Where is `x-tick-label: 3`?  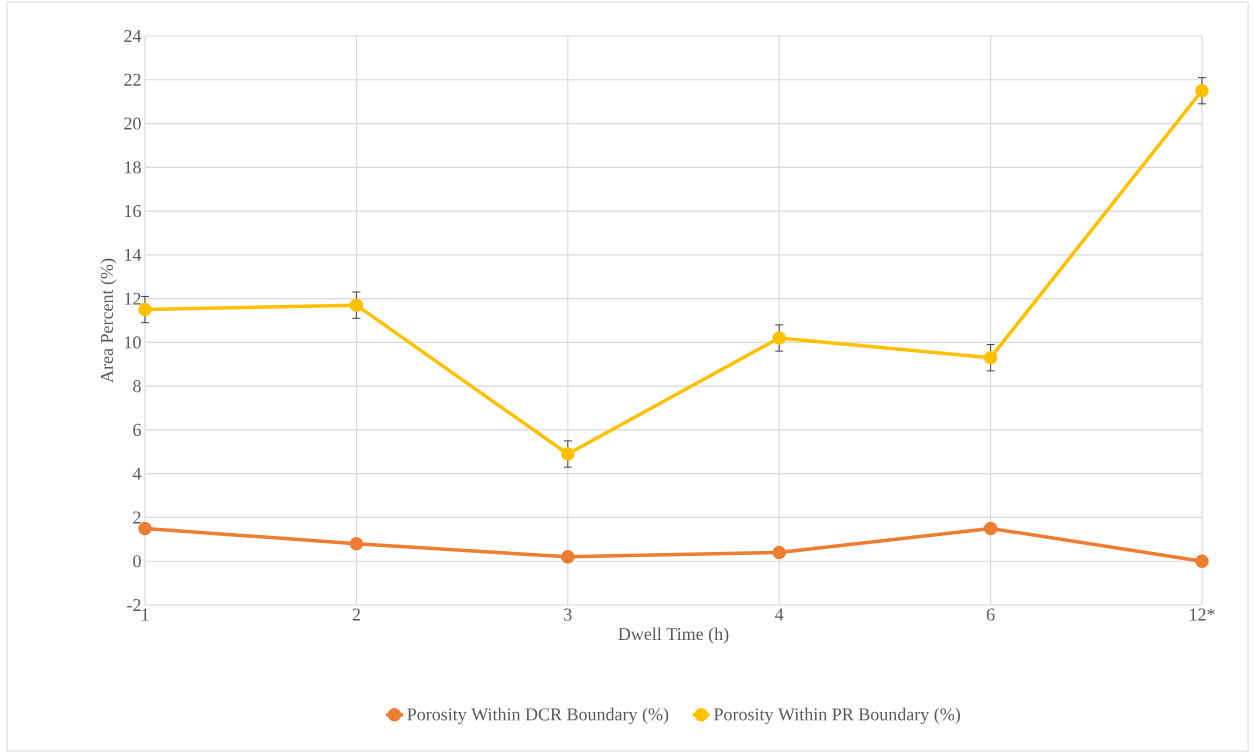 x-tick-label: 3 is located at coordinates (568, 614).